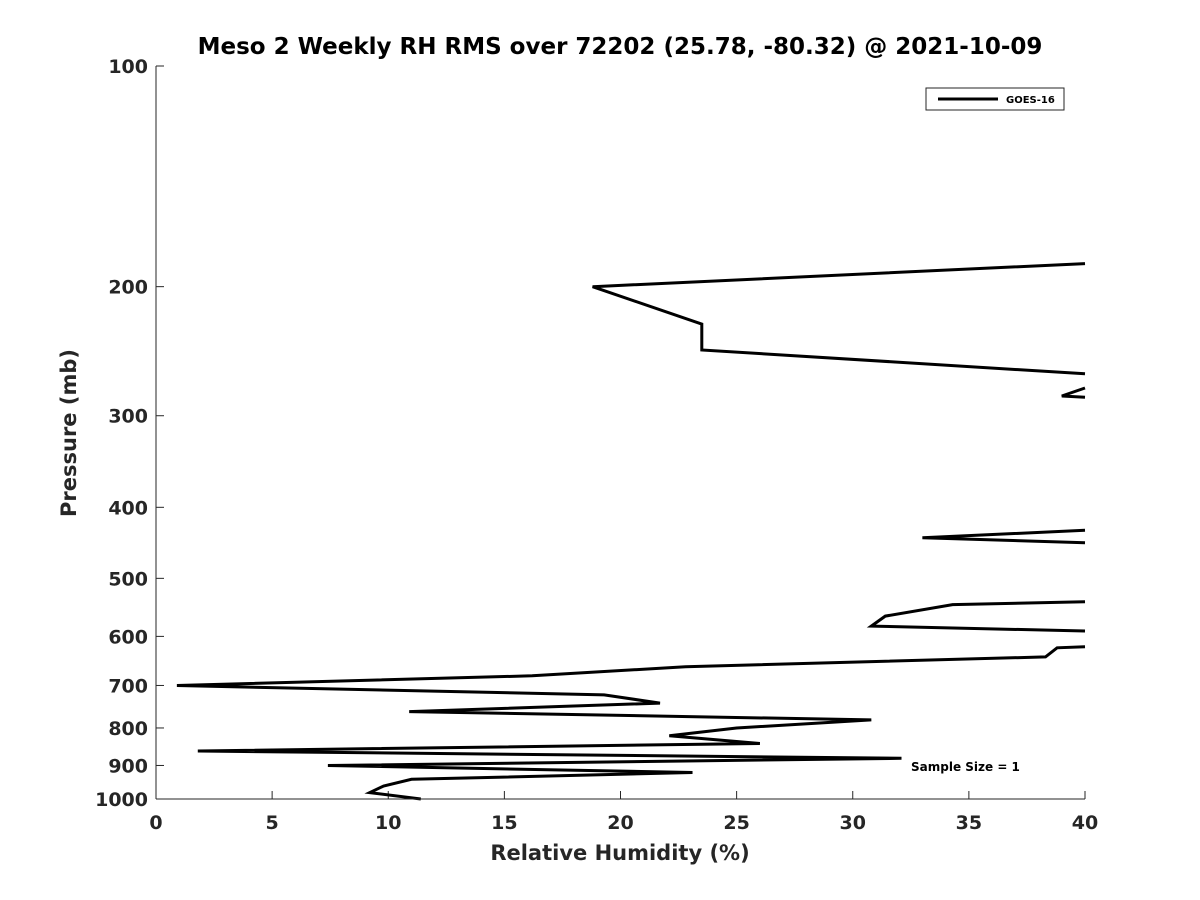  I want to click on y-tick-label: 200, so click(128, 288).